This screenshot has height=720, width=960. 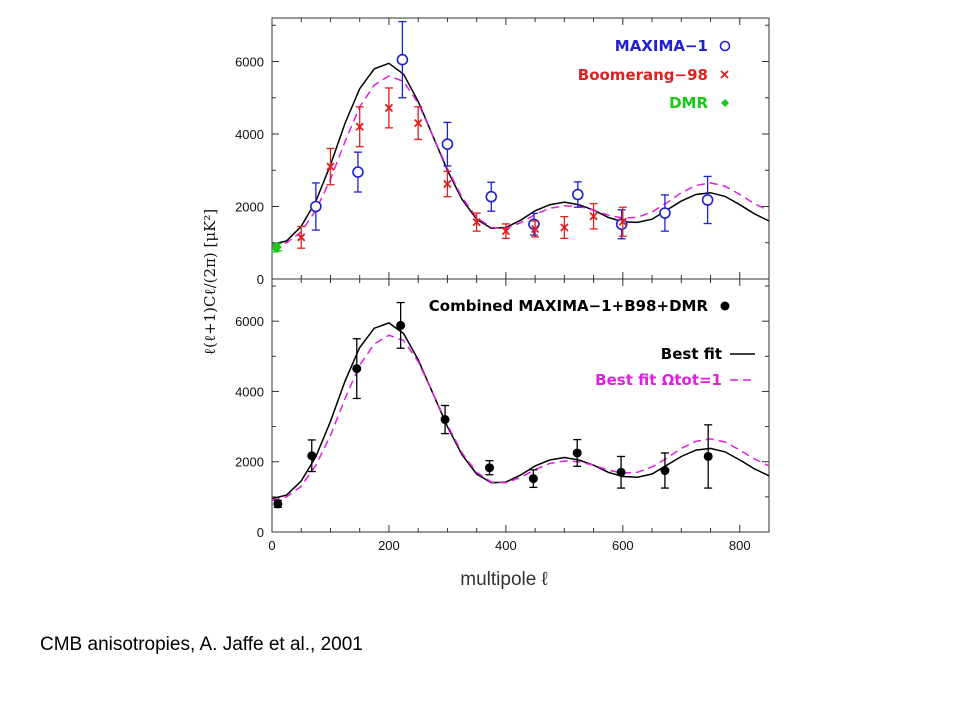 What do you see at coordinates (623, 545) in the screenshot?
I see `x-tick-label: 600` at bounding box center [623, 545].